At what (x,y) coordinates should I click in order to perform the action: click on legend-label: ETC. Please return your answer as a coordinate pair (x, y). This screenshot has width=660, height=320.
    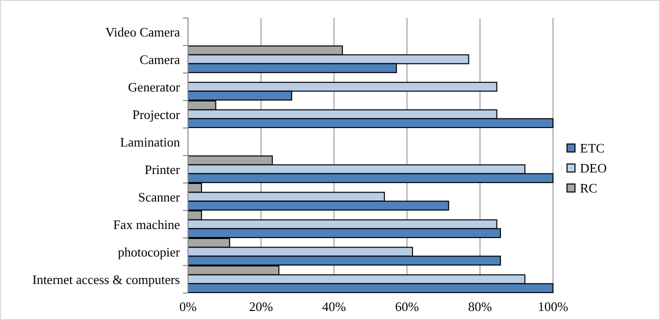
    Looking at the image, I should click on (592, 148).